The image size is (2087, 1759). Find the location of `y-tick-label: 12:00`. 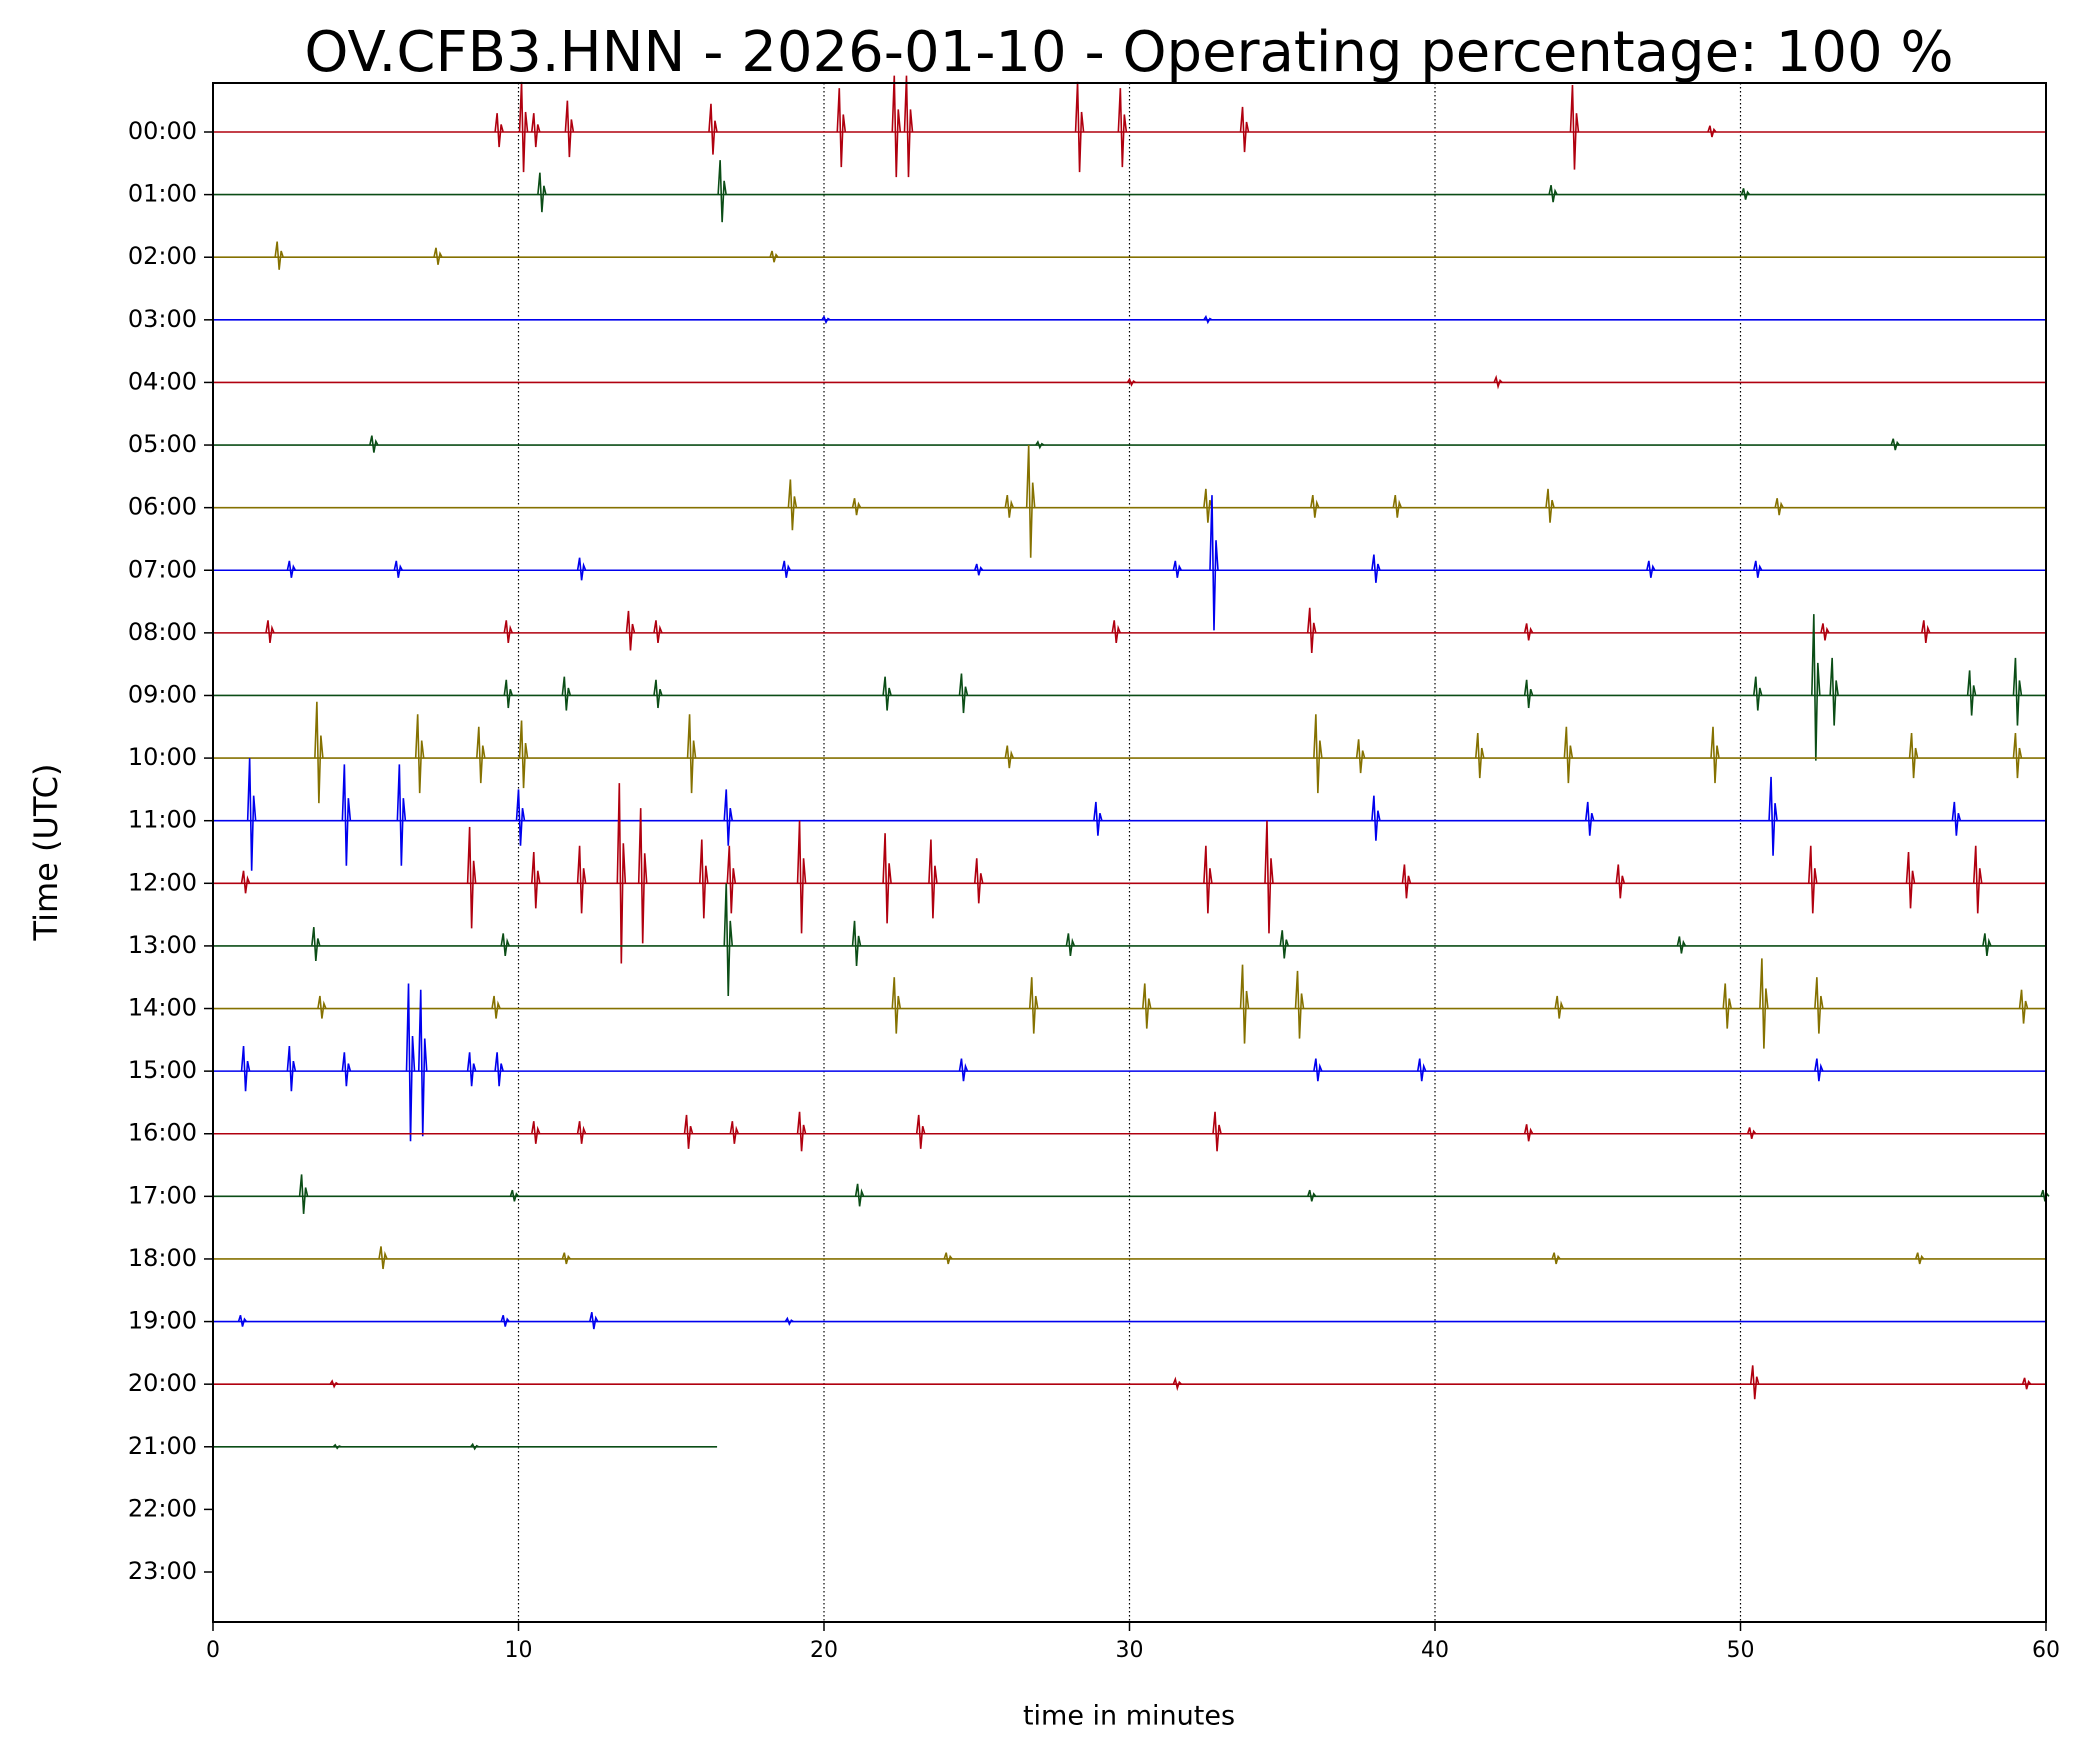

y-tick-label: 12:00 is located at coordinates (162, 882).